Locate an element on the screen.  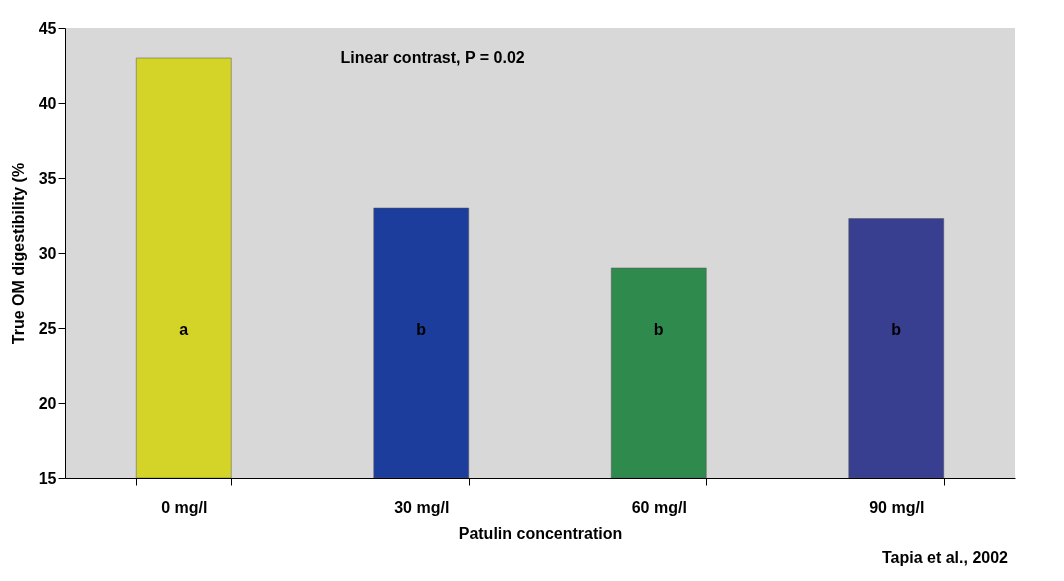
y-axis-title: True OM digestibility (% is located at coordinates (18, 253).